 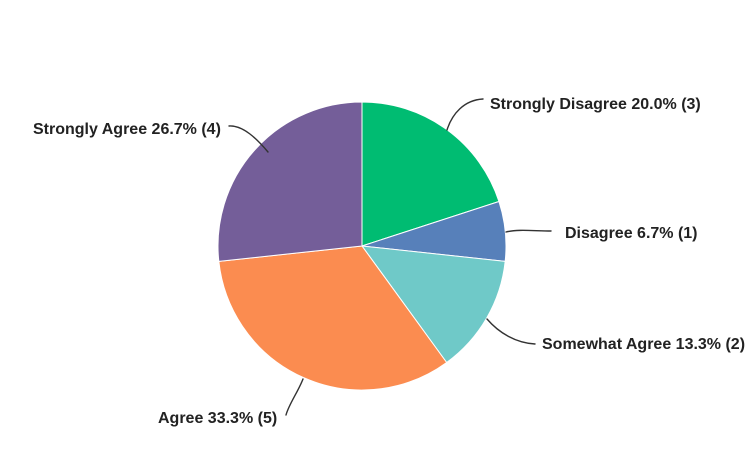 I want to click on slice-label-agree: Agree 33.3% (5), so click(x=217, y=418).